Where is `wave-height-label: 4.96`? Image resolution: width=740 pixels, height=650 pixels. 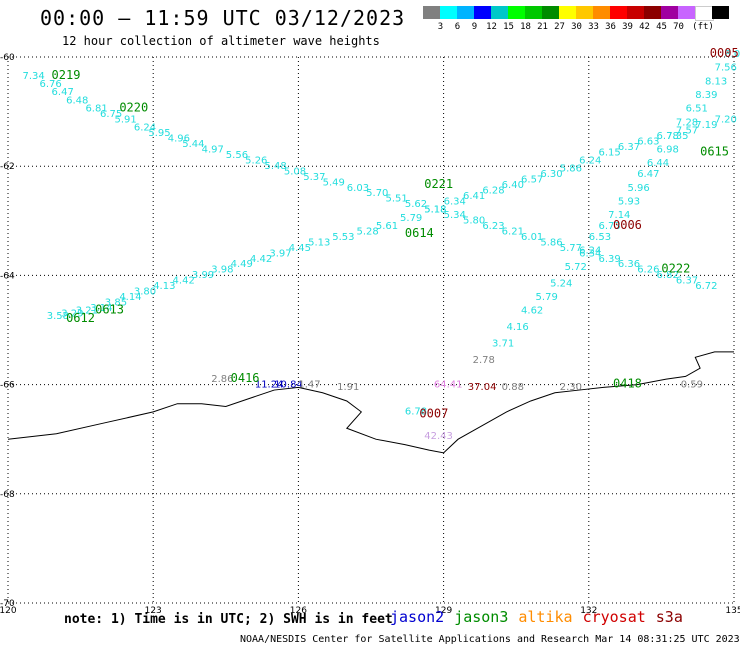
wave-height-label: 4.96 is located at coordinates (179, 139).